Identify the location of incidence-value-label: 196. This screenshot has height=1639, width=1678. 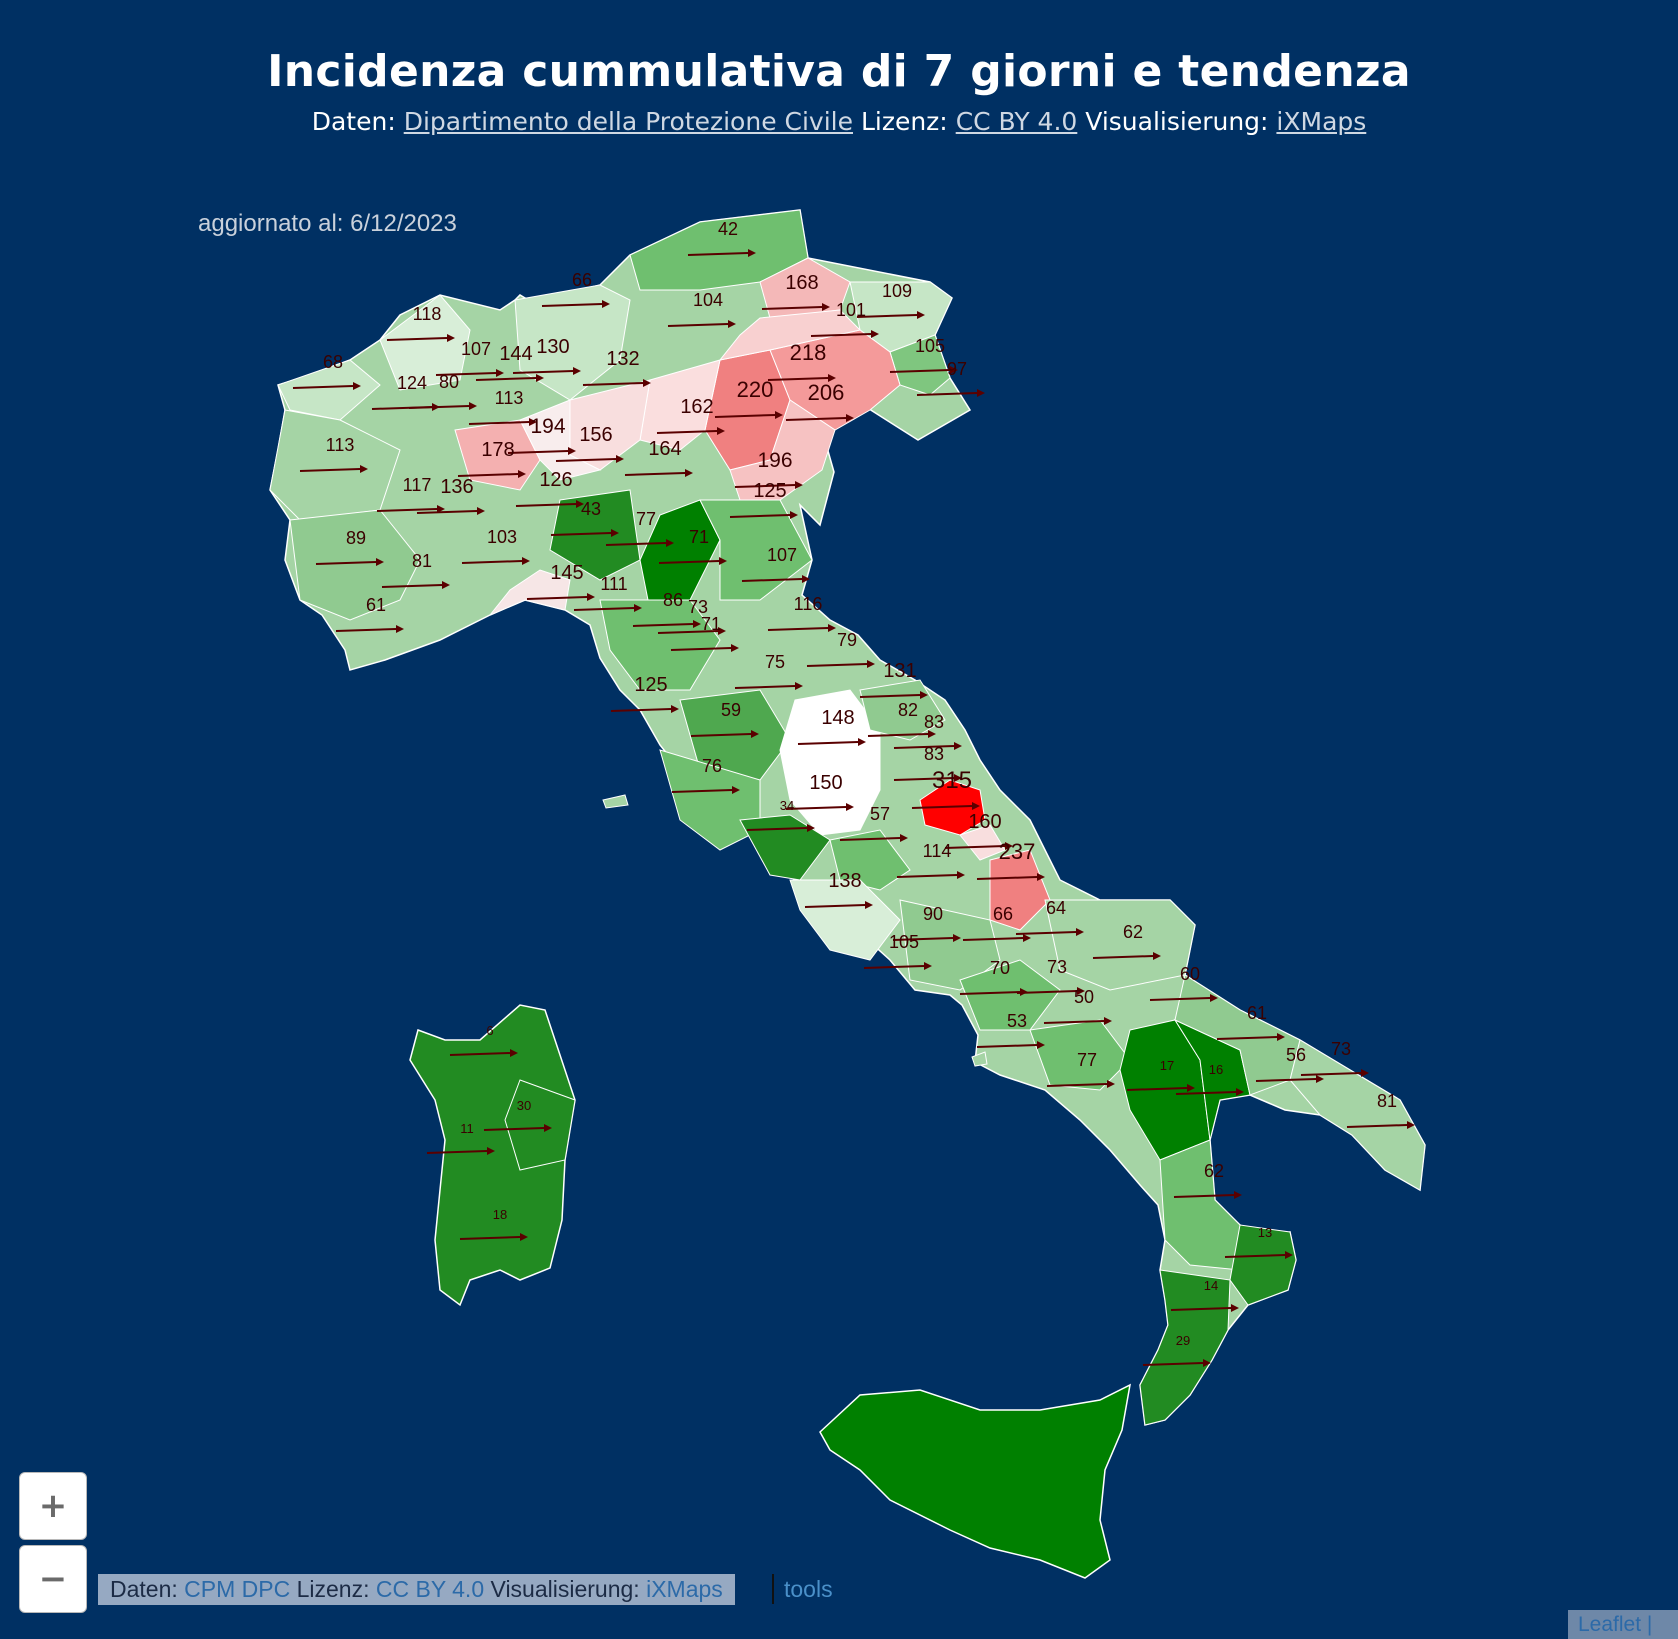
(774, 460).